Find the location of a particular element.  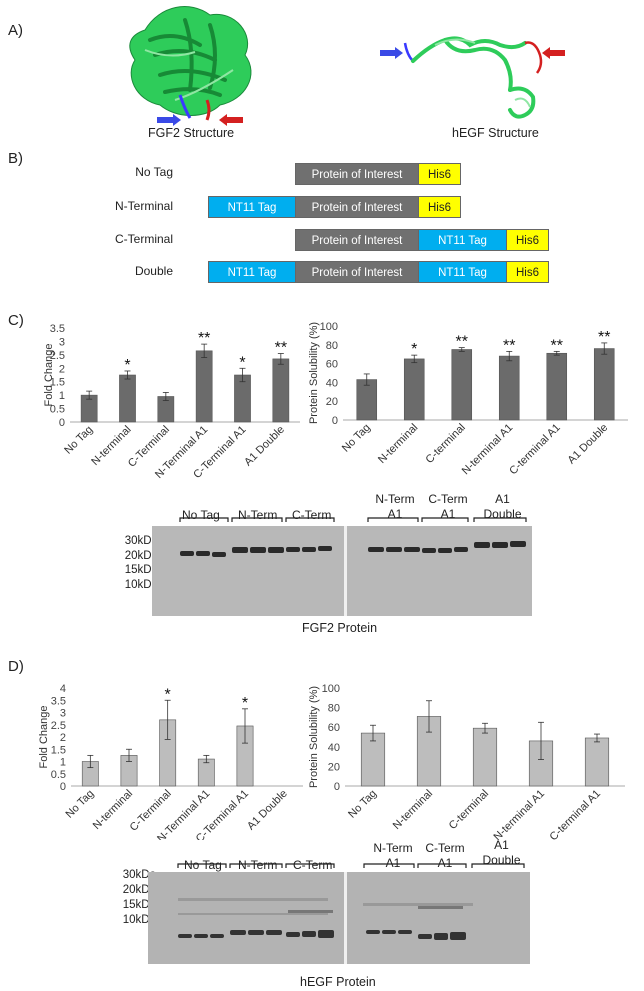

construct-label-double: Double is located at coordinates (153, 271).